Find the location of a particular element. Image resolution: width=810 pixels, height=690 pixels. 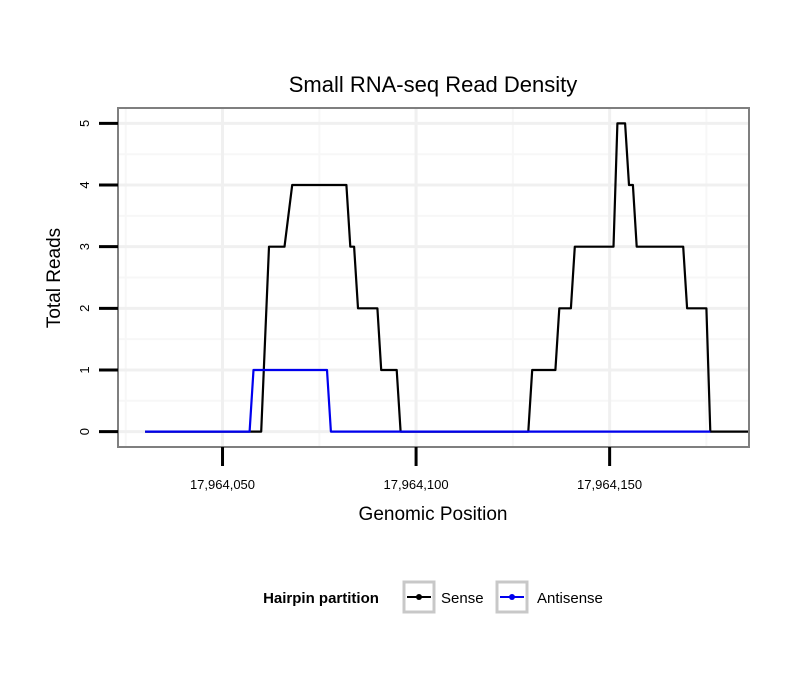

legend-swatch-point-sense is located at coordinates (419, 597).